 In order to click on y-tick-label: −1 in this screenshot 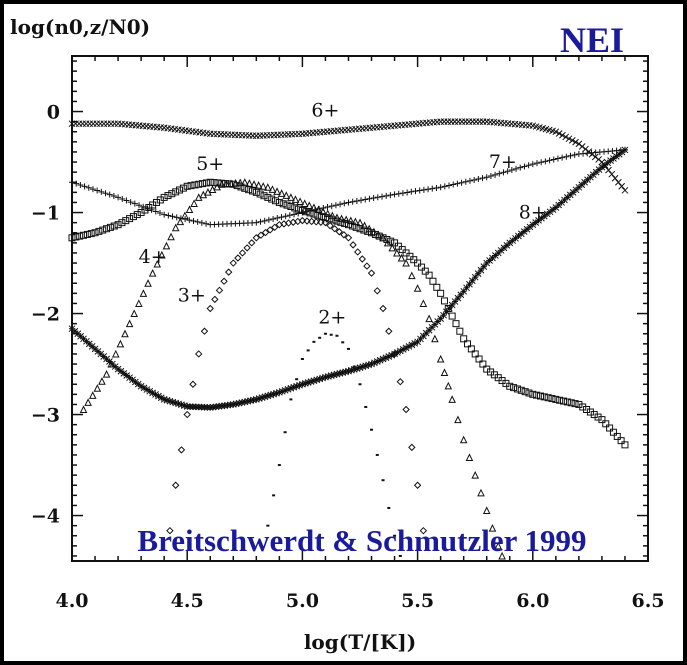, I will do `click(45, 214)`.